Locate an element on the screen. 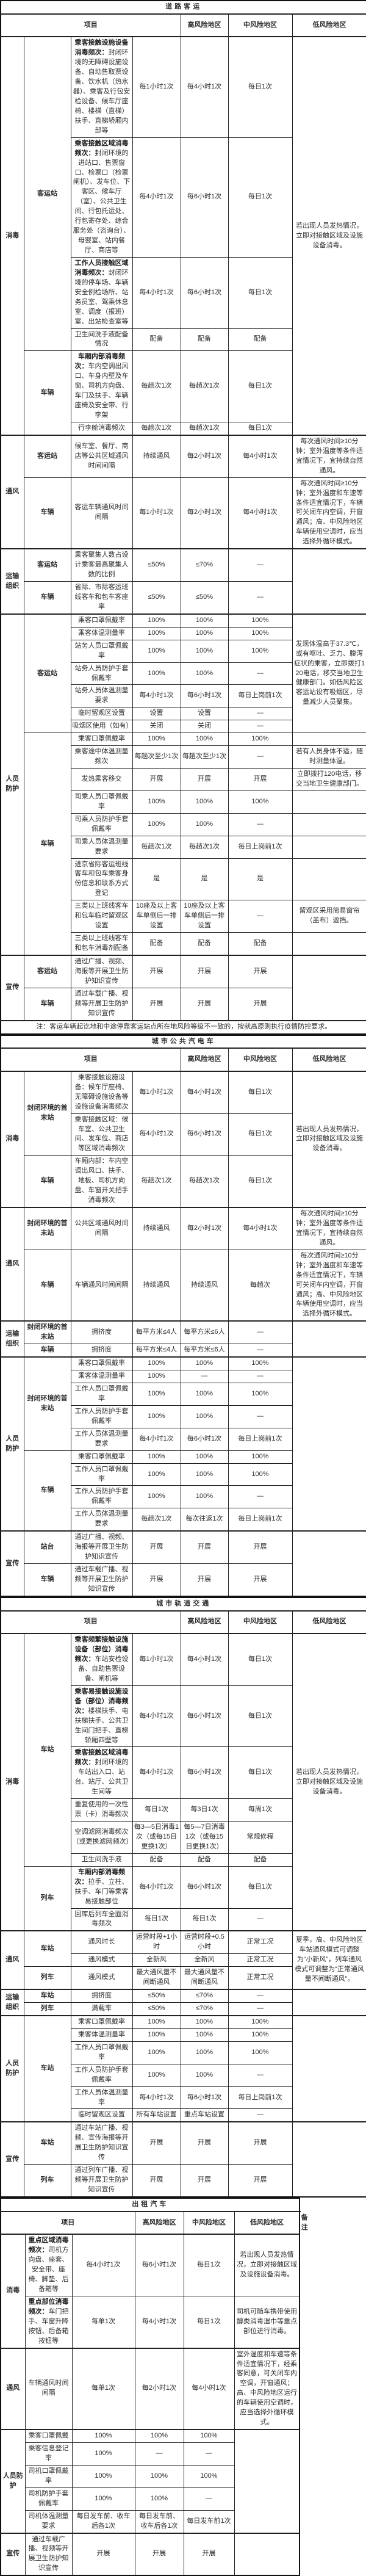 The image size is (366, 2576). item-cell: 临时留观区设置 is located at coordinates (101, 2115).